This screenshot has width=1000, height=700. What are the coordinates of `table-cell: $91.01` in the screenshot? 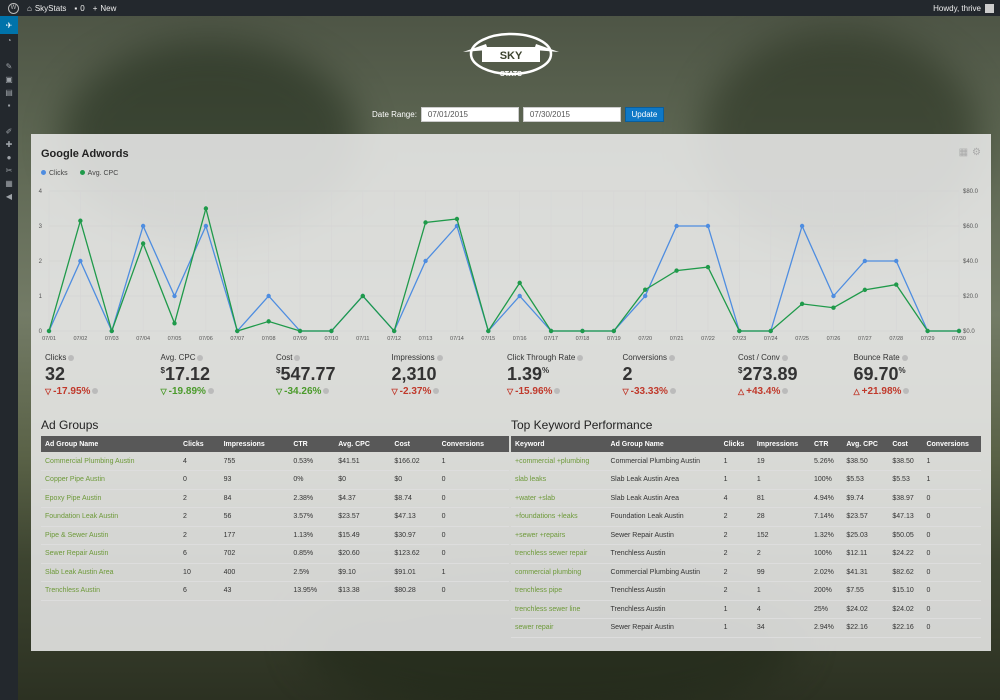 It's located at (414, 572).